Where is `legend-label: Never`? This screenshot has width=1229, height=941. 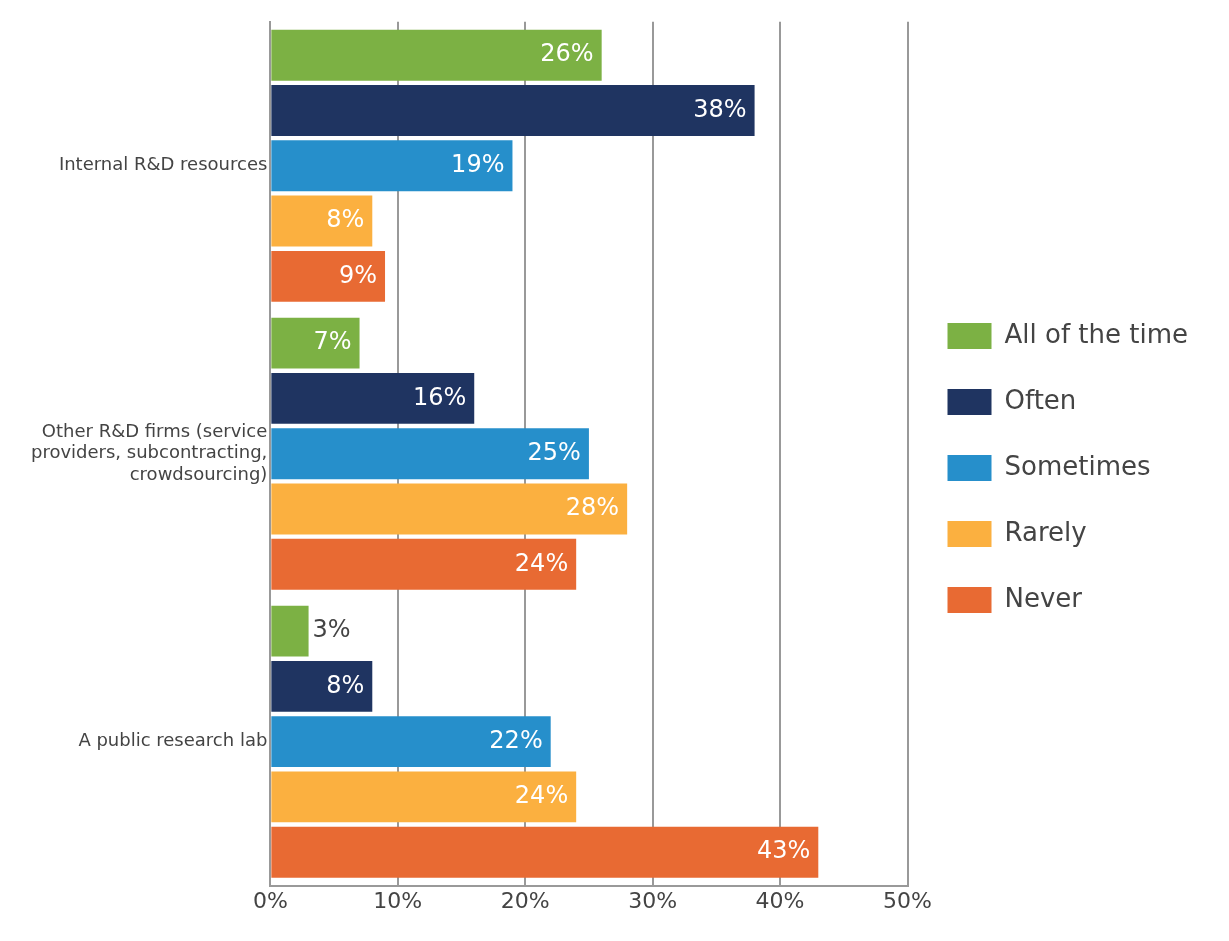
legend-label: Never is located at coordinates (1043, 597).